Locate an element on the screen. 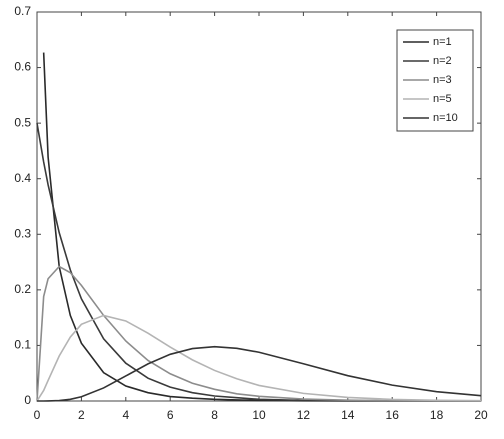 The width and height of the screenshot is (504, 439). x-tick-label: 2 is located at coordinates (81, 415).